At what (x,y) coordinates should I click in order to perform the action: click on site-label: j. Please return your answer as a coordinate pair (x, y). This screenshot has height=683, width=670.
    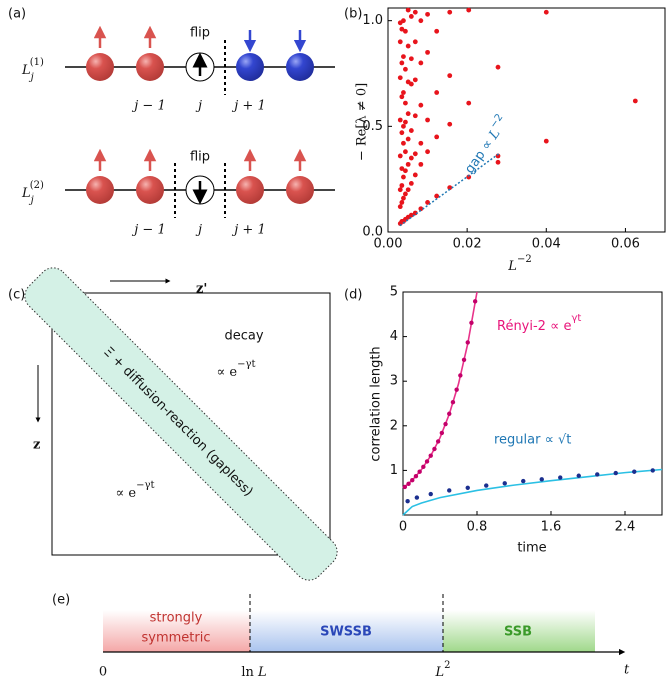
    Looking at the image, I should click on (198, 106).